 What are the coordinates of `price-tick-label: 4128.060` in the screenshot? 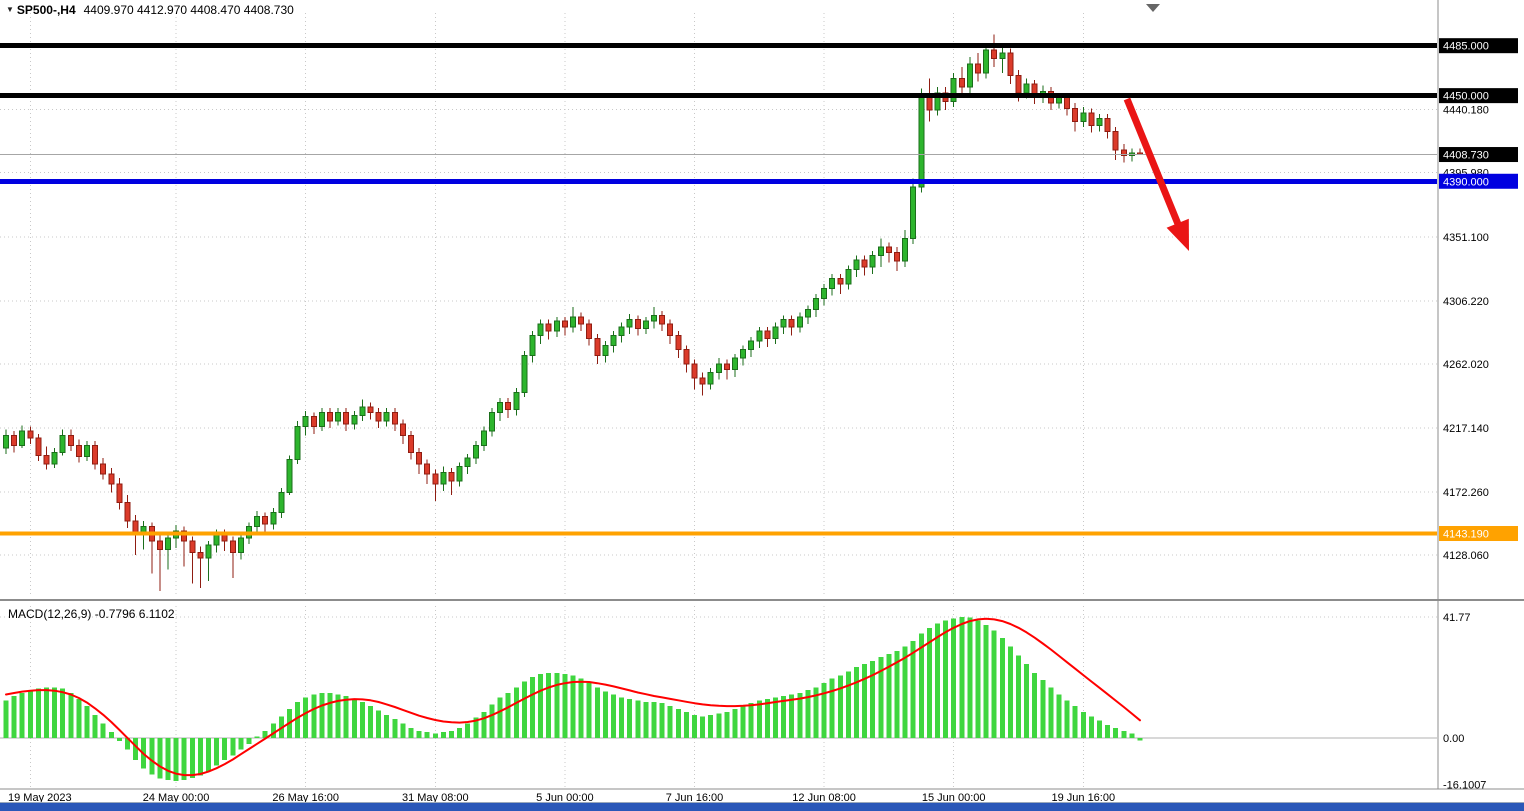 It's located at (1466, 556).